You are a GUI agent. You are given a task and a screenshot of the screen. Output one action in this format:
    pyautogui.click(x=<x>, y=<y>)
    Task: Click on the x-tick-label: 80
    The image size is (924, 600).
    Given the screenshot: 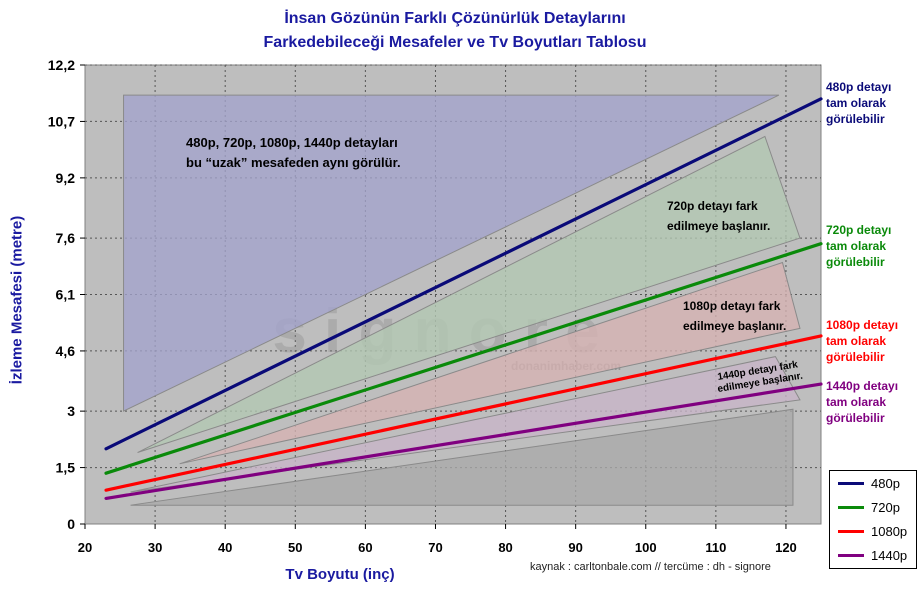 What is the action you would take?
    pyautogui.click(x=505, y=547)
    